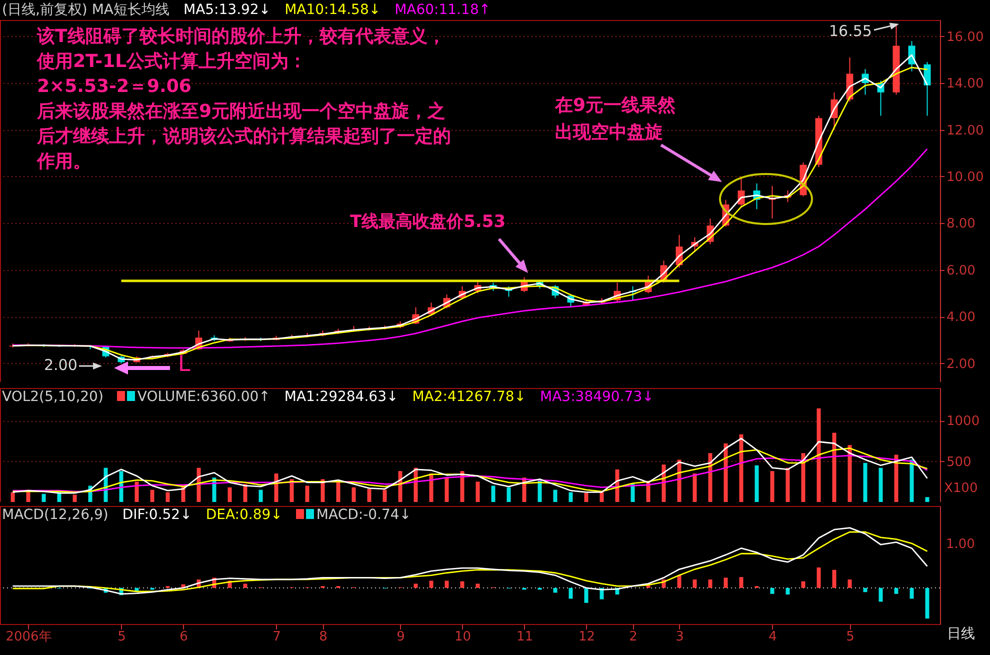  I want to click on x-tick-label: 4, so click(772, 637).